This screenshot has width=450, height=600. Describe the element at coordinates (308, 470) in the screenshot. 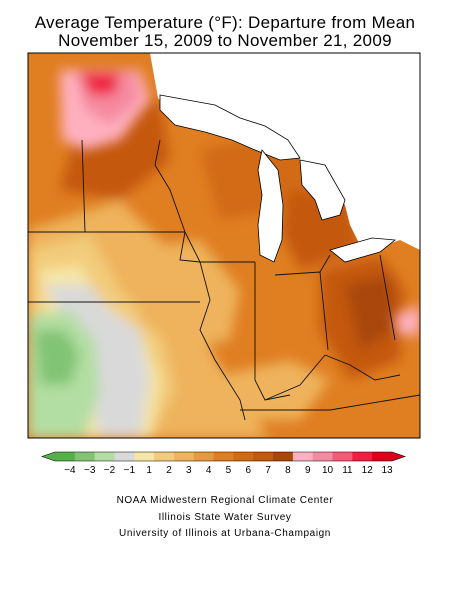

I see `legend-label: 9` at that location.